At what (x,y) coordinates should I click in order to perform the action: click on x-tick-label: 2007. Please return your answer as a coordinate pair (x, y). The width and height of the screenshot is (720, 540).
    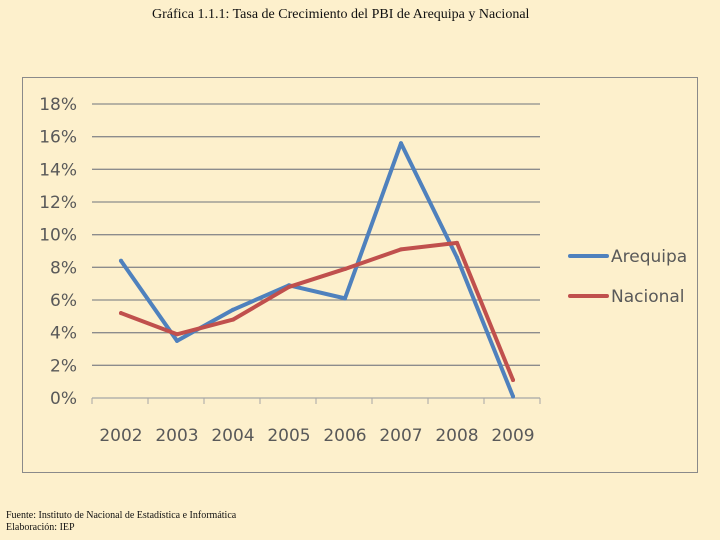
    Looking at the image, I should click on (400, 436).